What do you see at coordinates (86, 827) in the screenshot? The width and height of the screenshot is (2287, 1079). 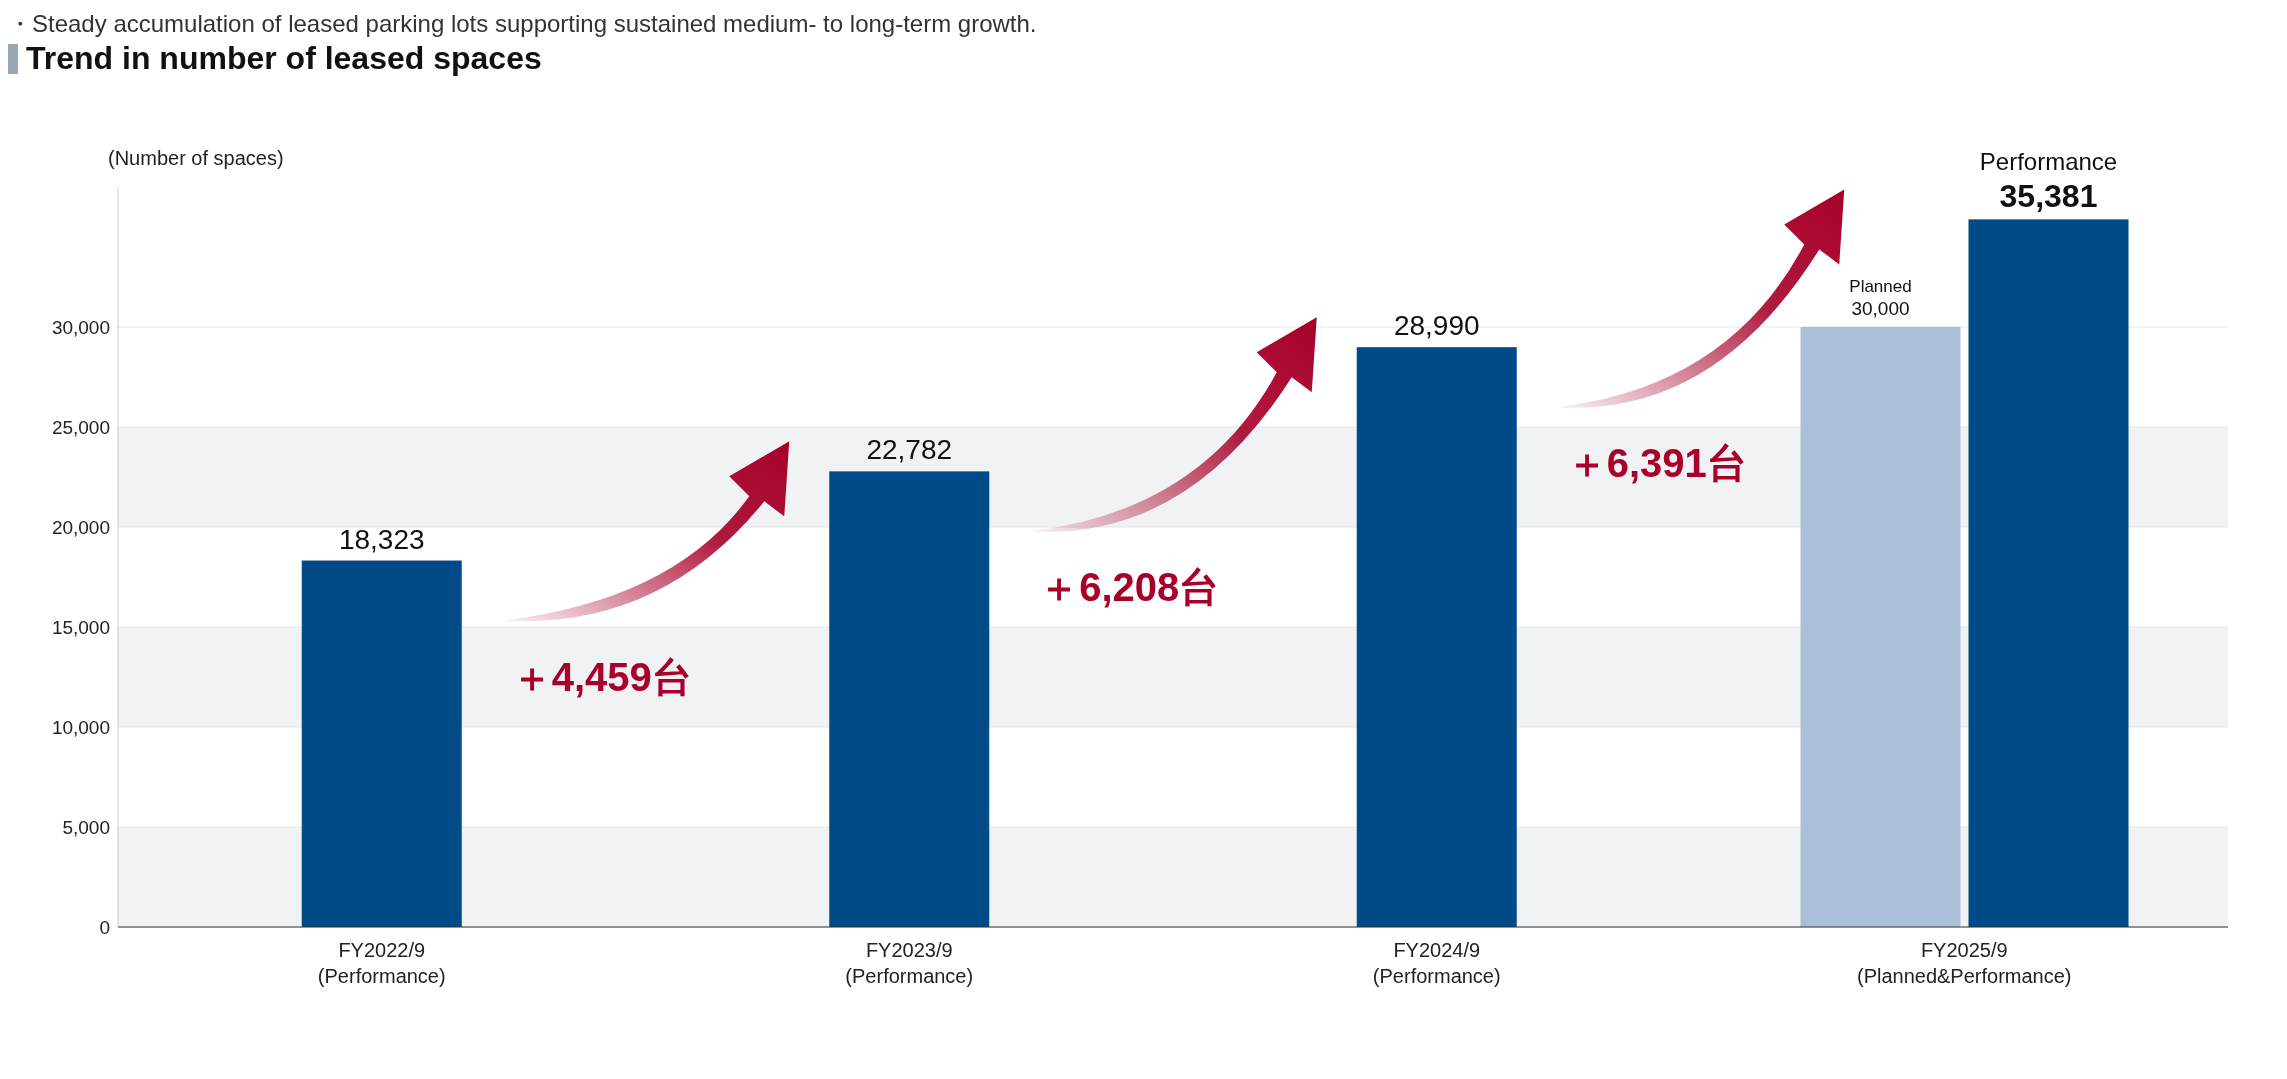 I see `y-tick-label: 5,000` at bounding box center [86, 827].